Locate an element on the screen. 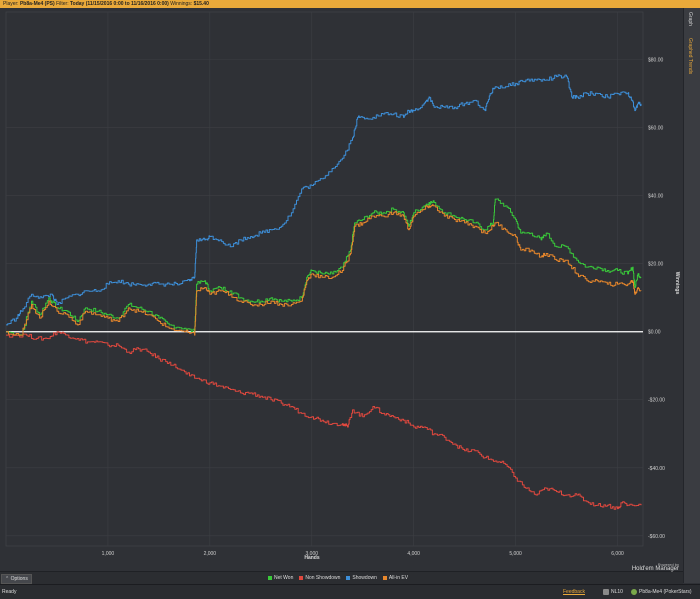  player-name: Pb8a-Me4 (PS) is located at coordinates (37, 4).